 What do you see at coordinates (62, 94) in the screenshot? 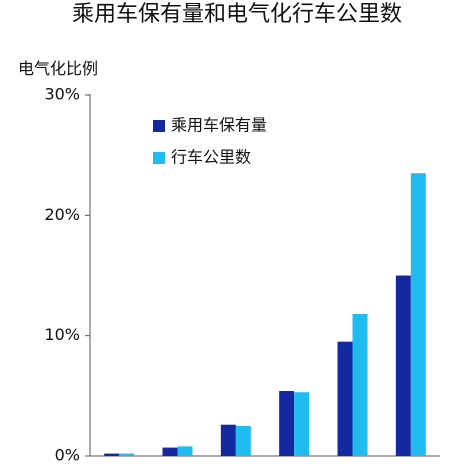
I see `y-tick-label: 30%` at bounding box center [62, 94].